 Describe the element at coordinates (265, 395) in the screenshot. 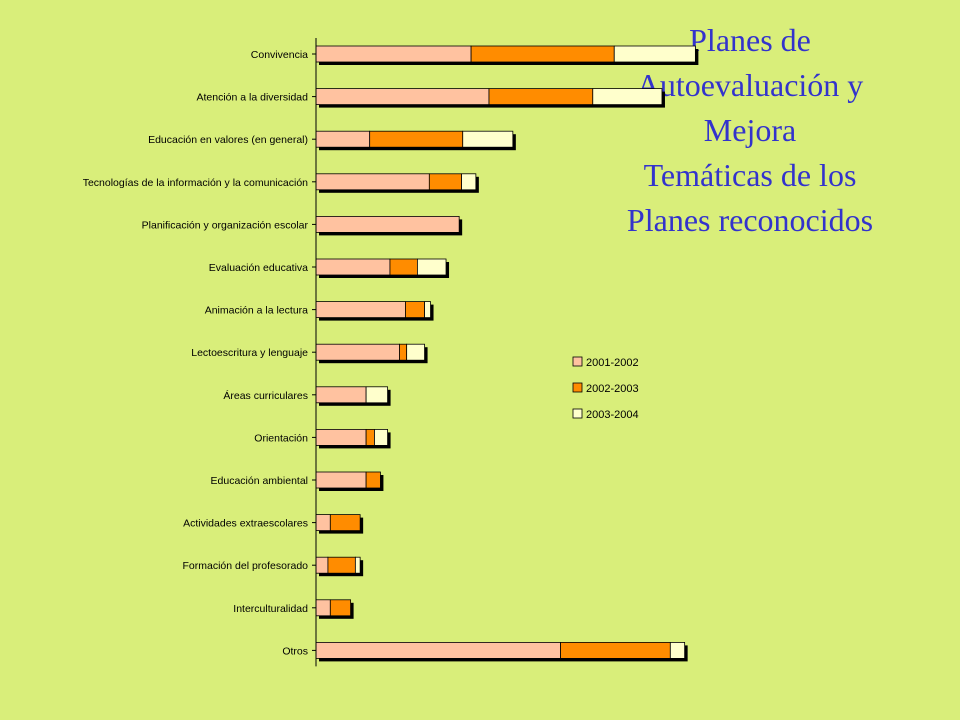

I see `category-label: Áreas curriculares` at that location.